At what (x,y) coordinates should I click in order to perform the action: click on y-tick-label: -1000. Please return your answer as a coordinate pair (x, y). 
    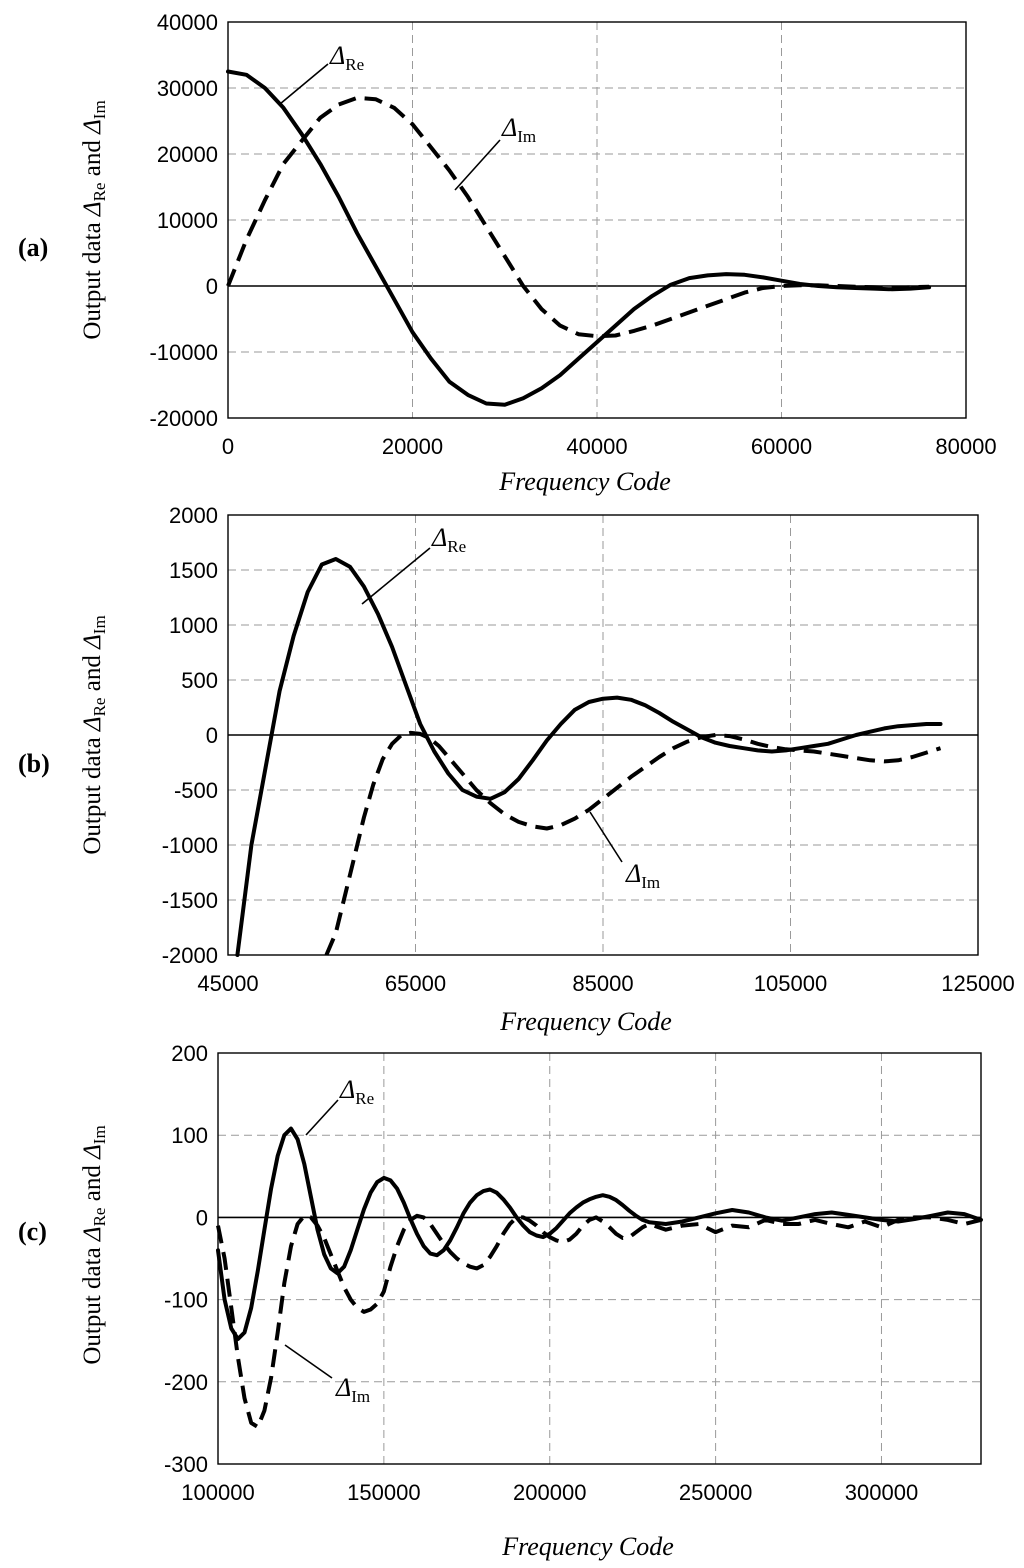
    Looking at the image, I should click on (190, 845).